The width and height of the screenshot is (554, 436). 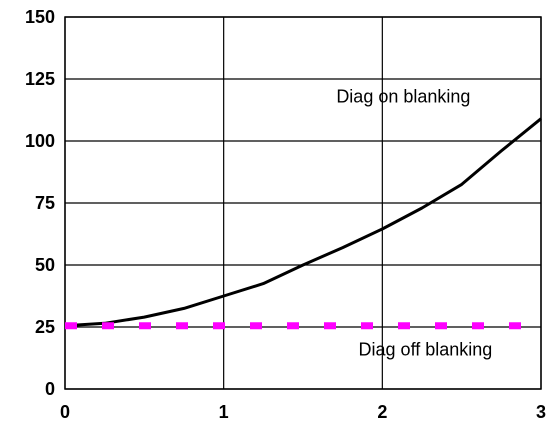 I want to click on y-tick-label: 150, so click(x=40, y=17).